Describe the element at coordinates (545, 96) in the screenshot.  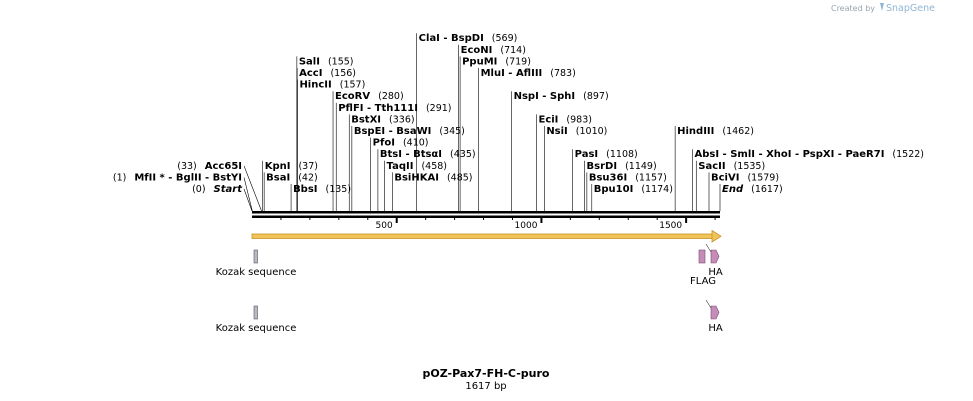
I see `site-name: NspI - SphI` at that location.